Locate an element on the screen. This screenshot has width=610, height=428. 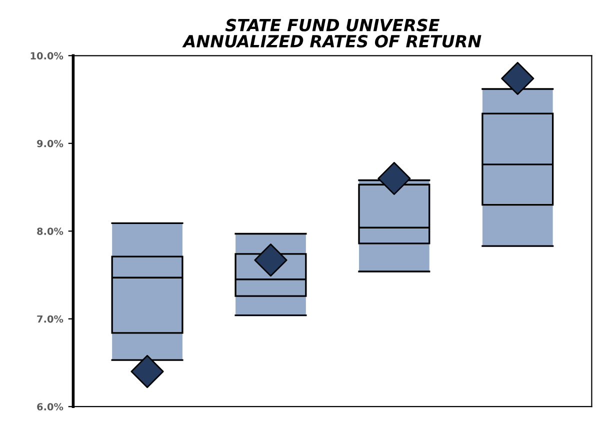
y-tick-label: 10.0% is located at coordinates (47, 56).